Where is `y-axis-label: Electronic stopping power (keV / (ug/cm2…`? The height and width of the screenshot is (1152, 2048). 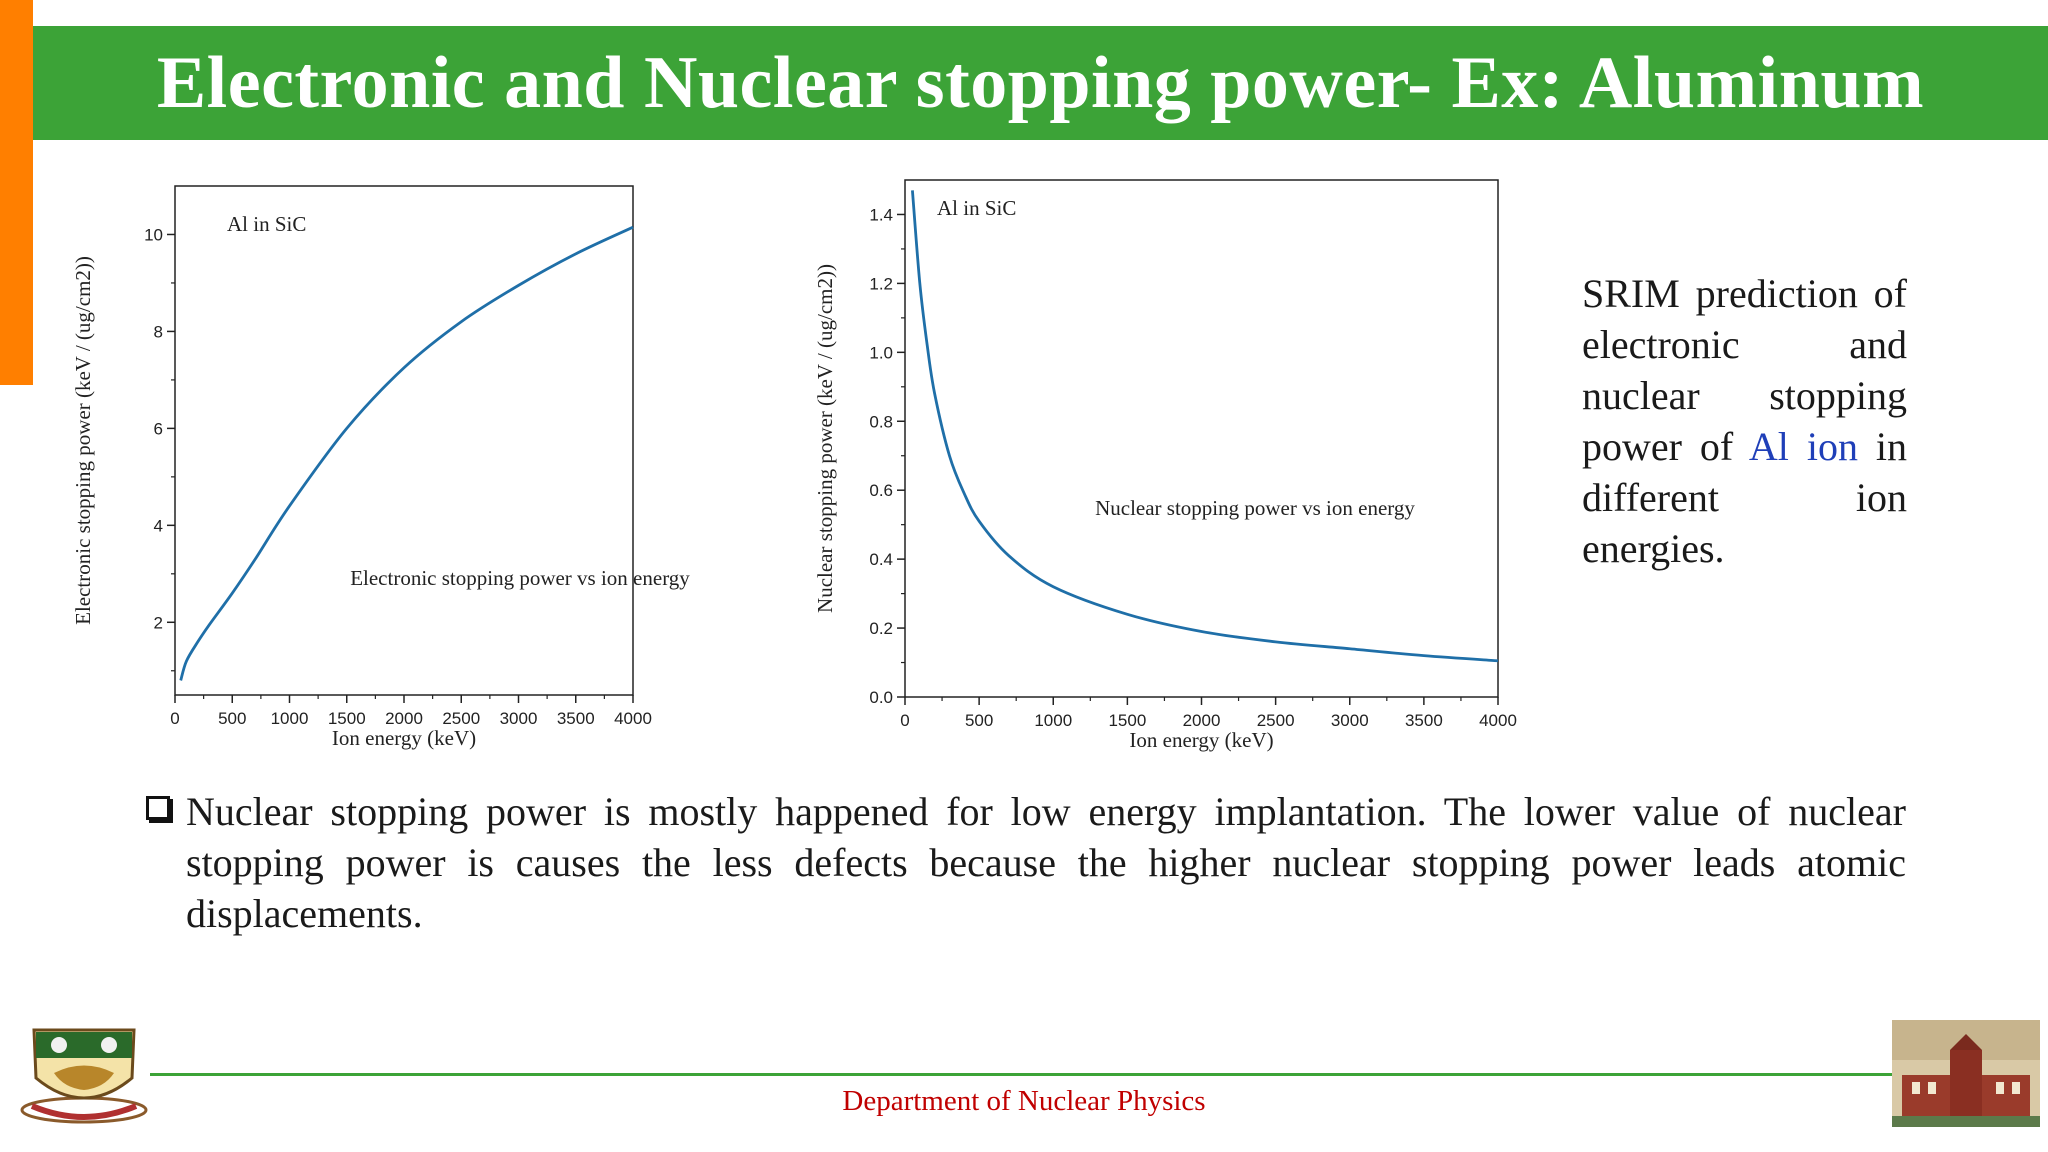 y-axis-label: Electronic stopping power (keV / (ug/cm2… is located at coordinates (83, 440).